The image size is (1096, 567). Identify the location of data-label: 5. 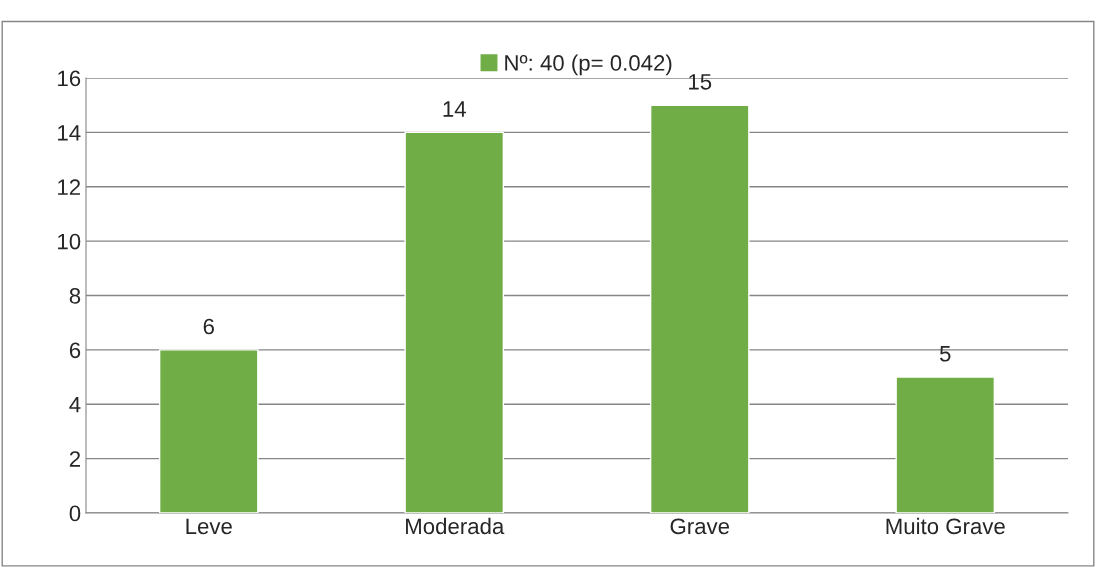
(945, 354).